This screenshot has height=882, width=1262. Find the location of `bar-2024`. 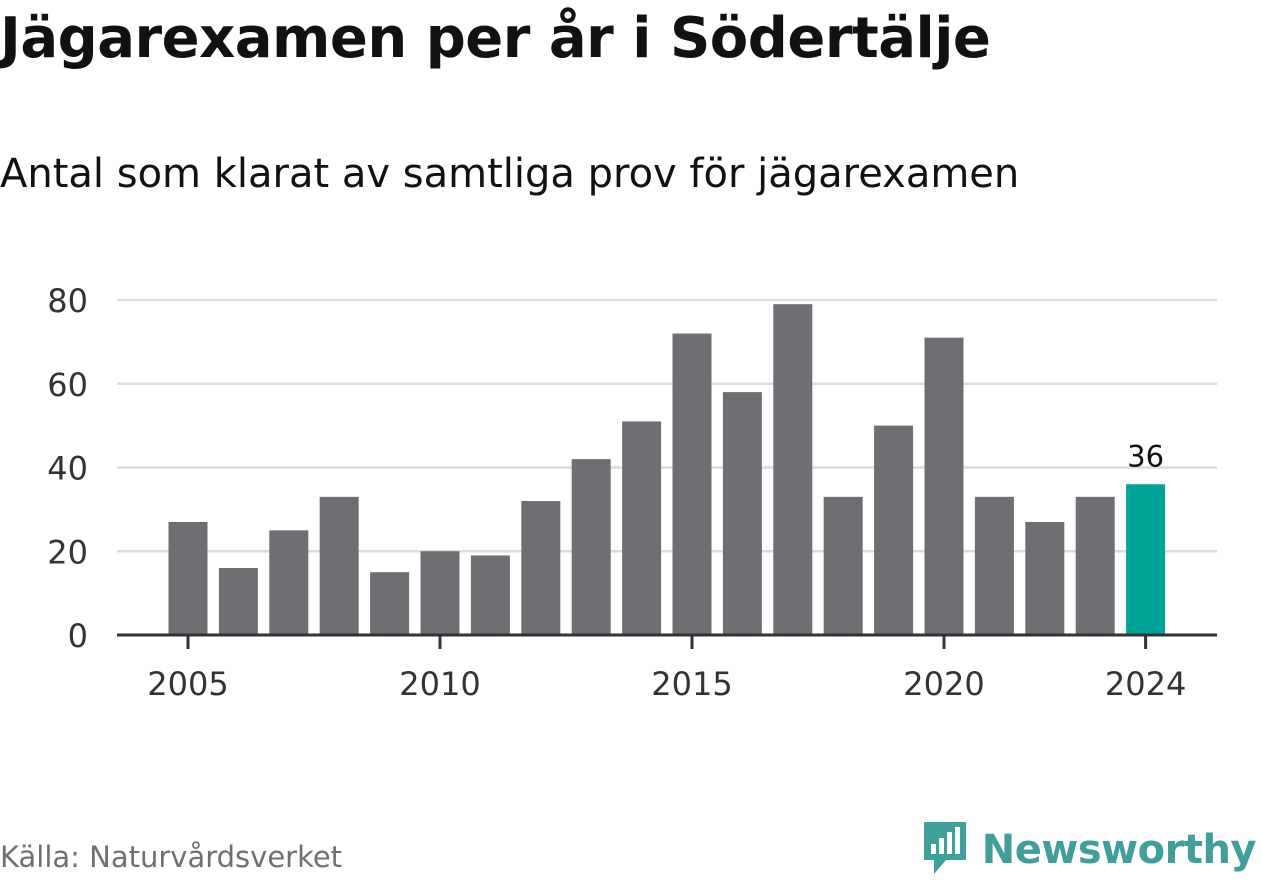

bar-2024 is located at coordinates (1146, 559).